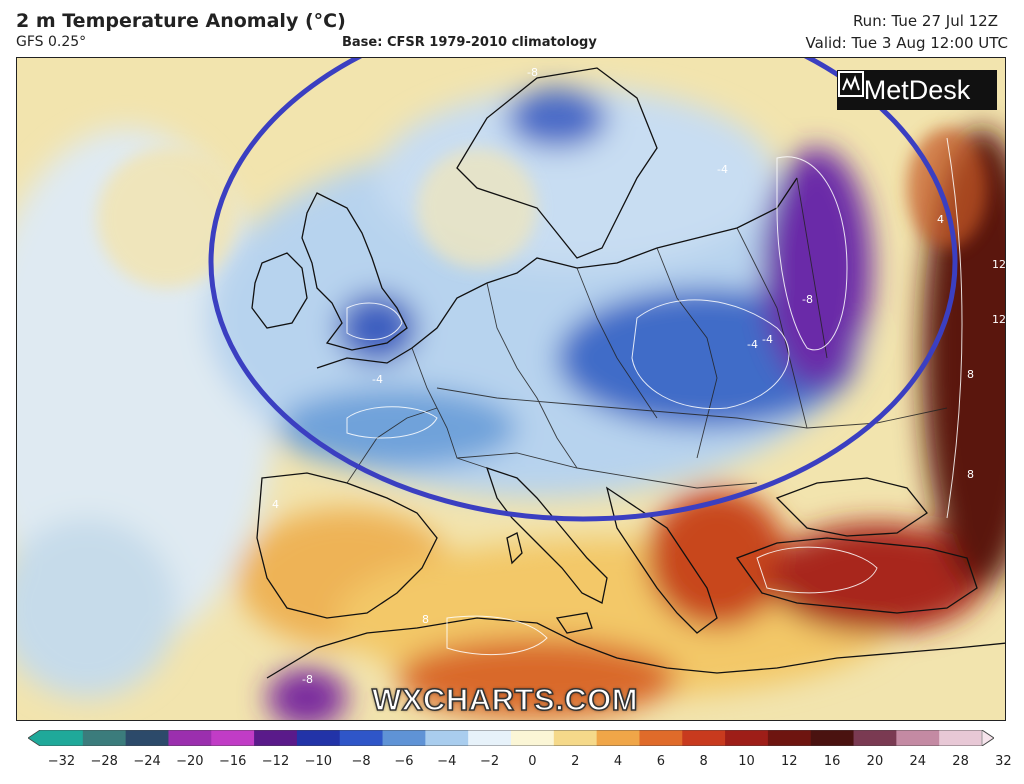 This screenshot has width=1024, height=784. Describe the element at coordinates (392, 422) in the screenshot. I see `contour-france` at that location.